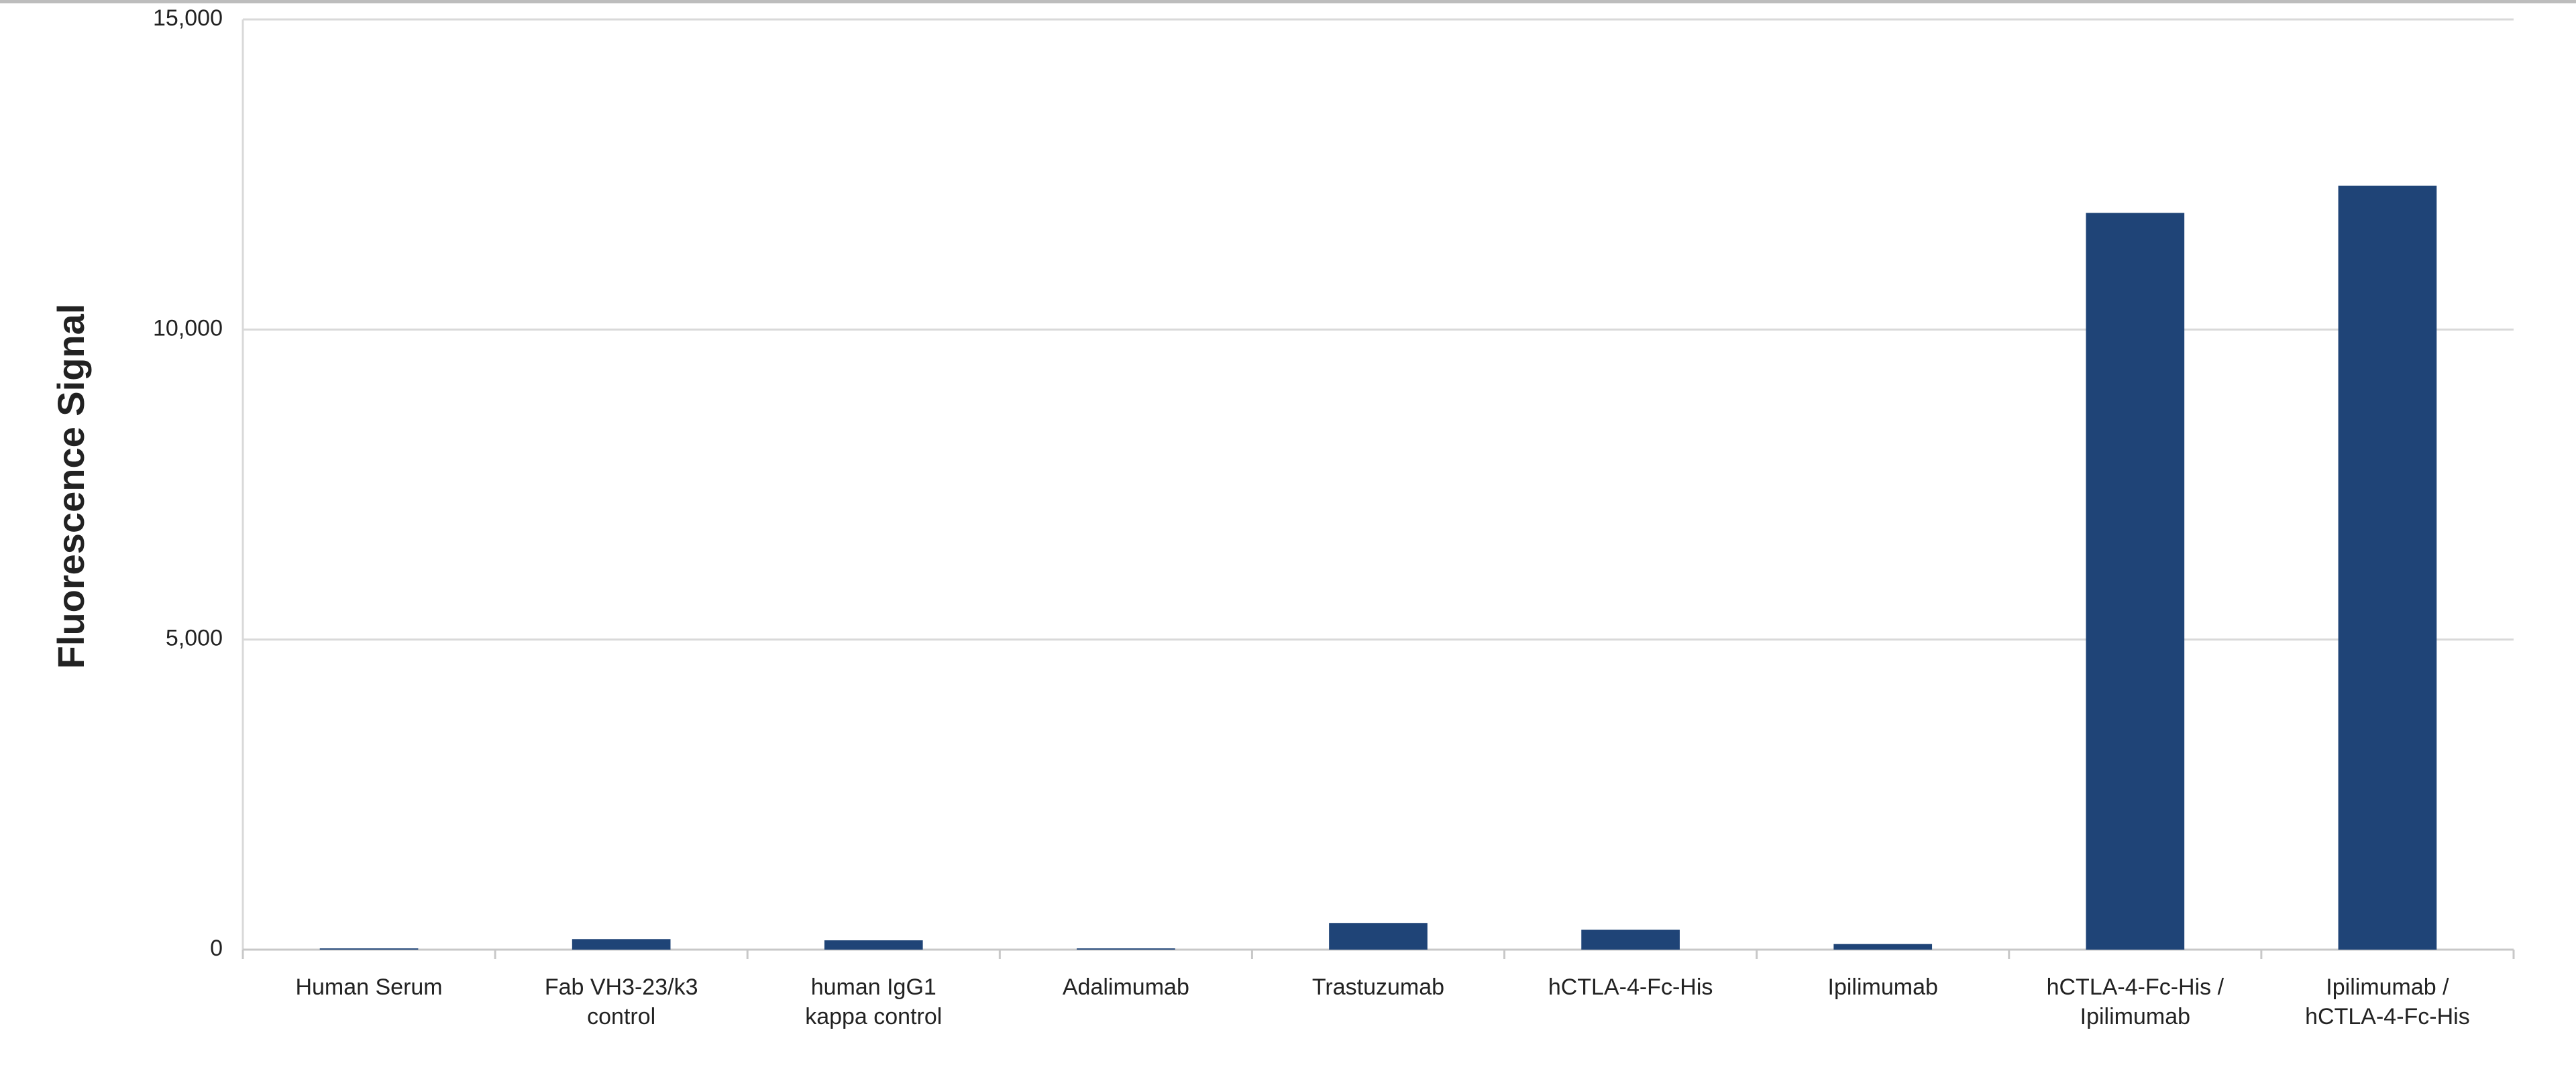 The height and width of the screenshot is (1069, 2576). What do you see at coordinates (1630, 987) in the screenshot?
I see `x-tick-label: hCTLA-4-Fc-His` at bounding box center [1630, 987].